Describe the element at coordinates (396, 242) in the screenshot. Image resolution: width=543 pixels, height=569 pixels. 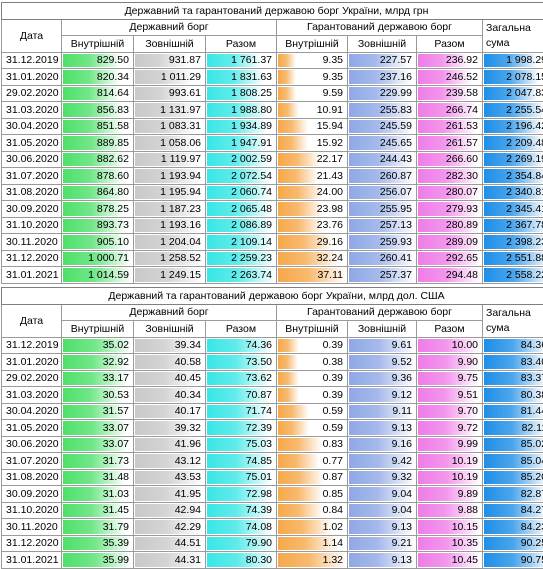
I see `guar-external-value: 259.93` at that location.